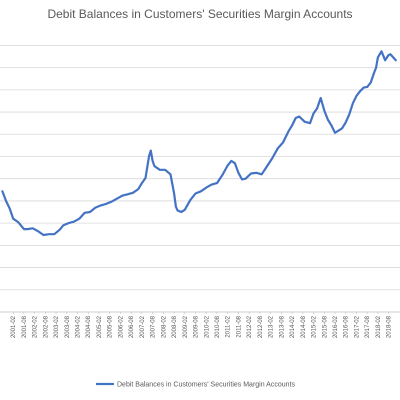 The height and width of the screenshot is (400, 400). Describe the element at coordinates (218, 326) in the screenshot. I see `x-tick-label: 2010-08` at that location.